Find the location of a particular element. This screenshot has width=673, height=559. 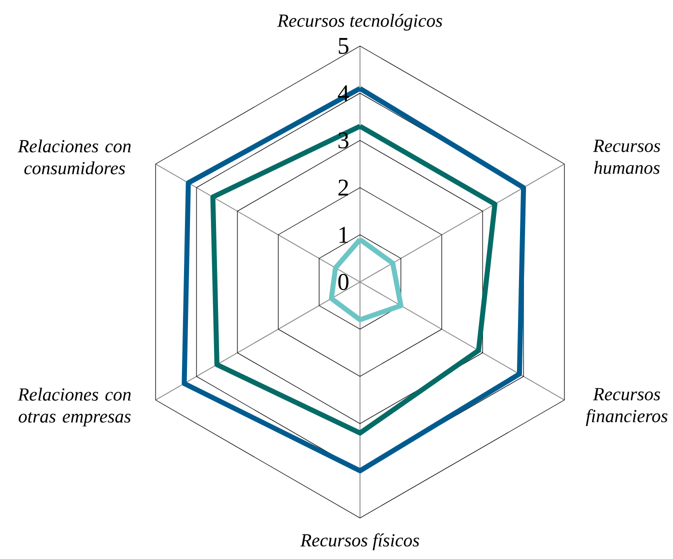

spoke-label: Relaciones con otras empresas is located at coordinates (74, 407).